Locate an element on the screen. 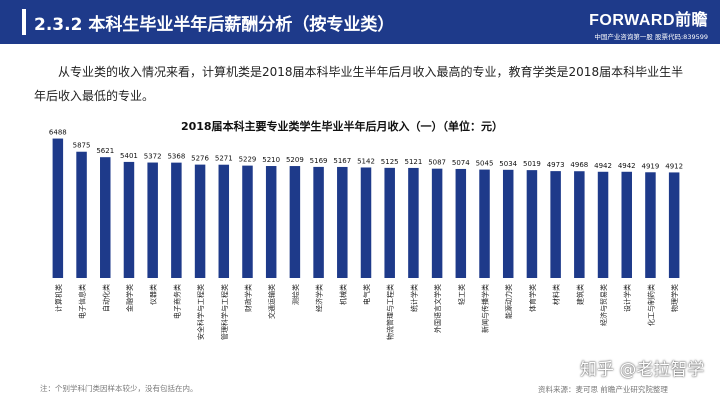 This screenshot has height=409, width=720. bar-材料类 is located at coordinates (555, 224).